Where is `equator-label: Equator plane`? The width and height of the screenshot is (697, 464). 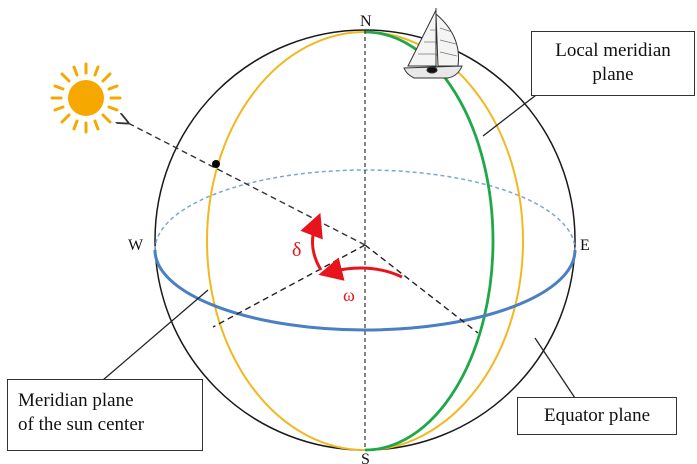
equator-label: Equator plane is located at coordinates (597, 415).